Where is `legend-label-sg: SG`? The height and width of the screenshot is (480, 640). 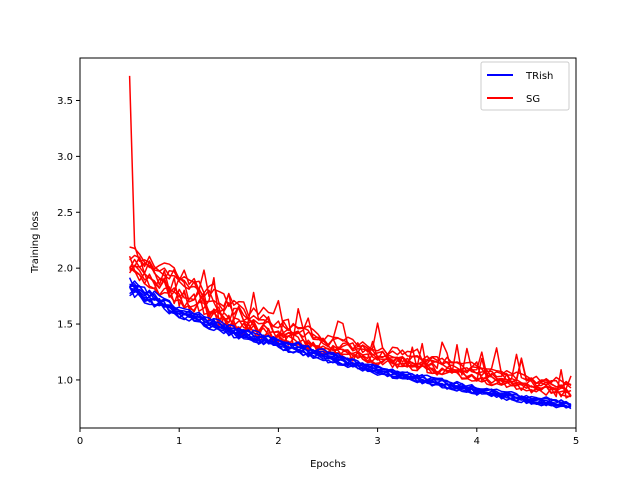 legend-label-sg: SG is located at coordinates (533, 99).